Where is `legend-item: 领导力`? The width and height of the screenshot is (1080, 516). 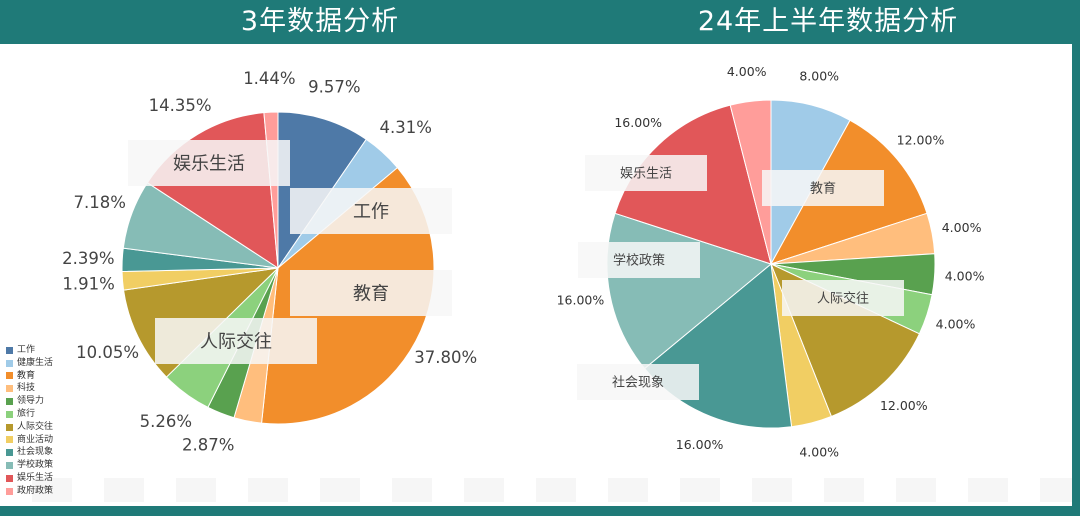 legend-item: 领导力 is located at coordinates (29, 401).